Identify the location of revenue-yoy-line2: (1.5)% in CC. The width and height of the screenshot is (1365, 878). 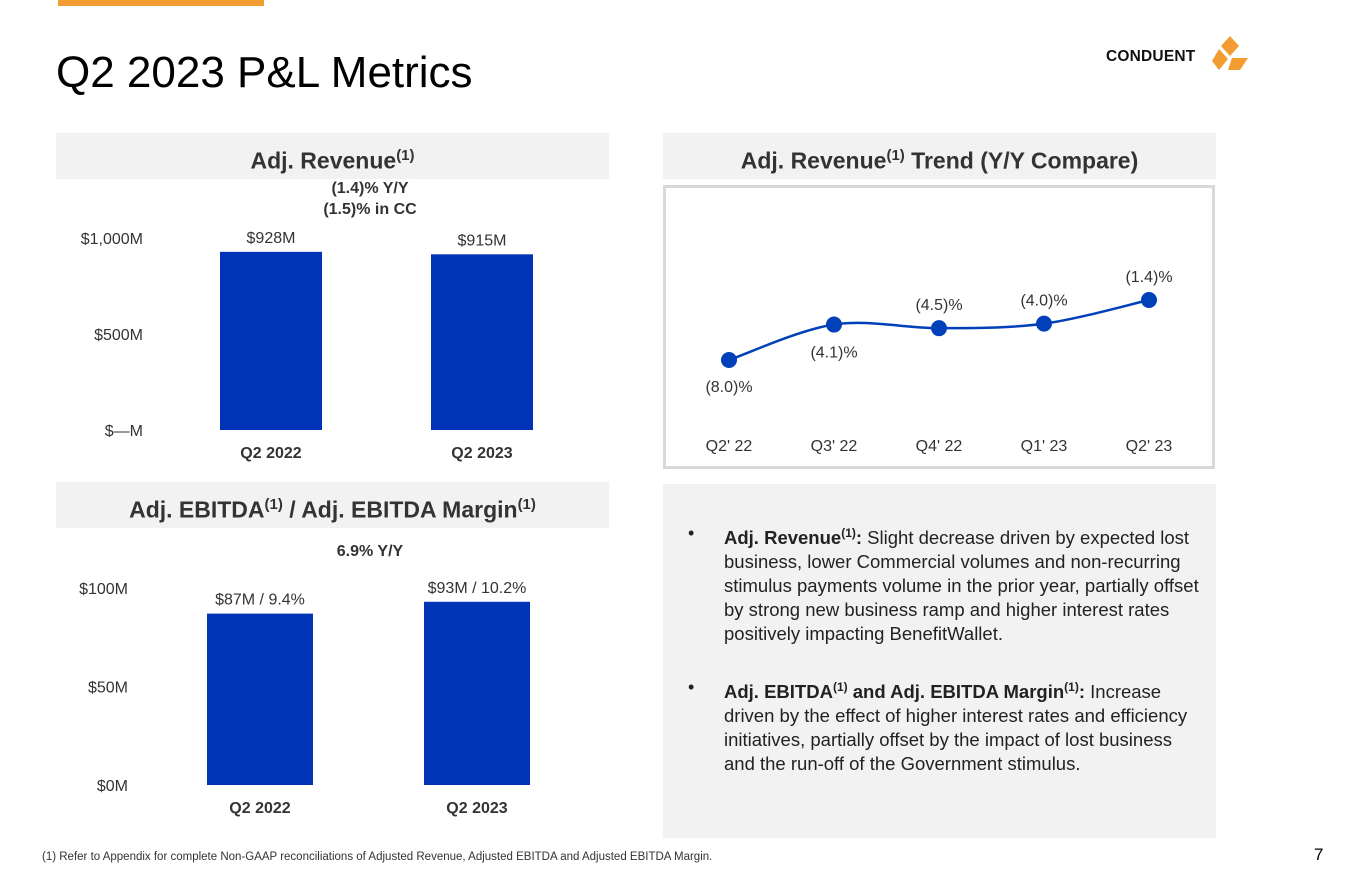
(370, 209).